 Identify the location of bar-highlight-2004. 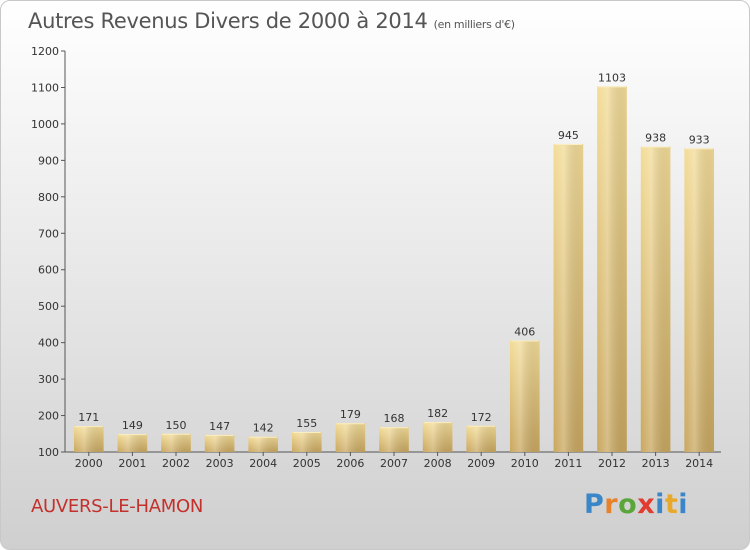
(263, 444).